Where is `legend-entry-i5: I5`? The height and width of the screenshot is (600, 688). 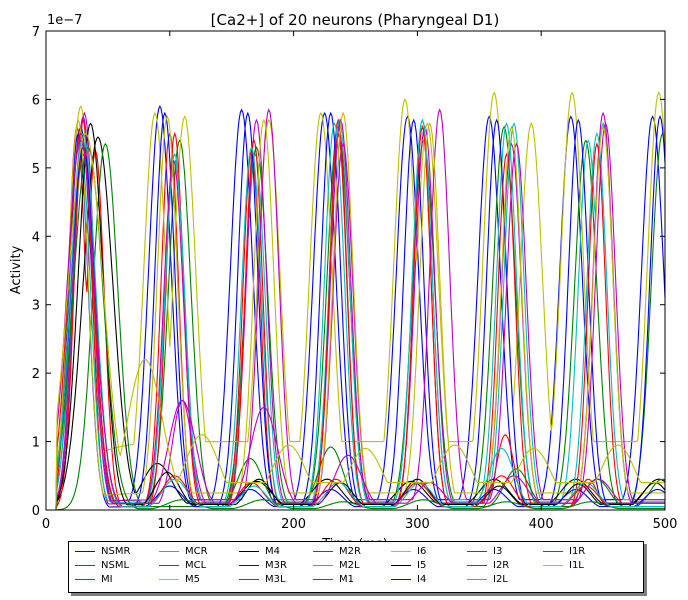
legend-entry-i5: I5 is located at coordinates (408, 565).